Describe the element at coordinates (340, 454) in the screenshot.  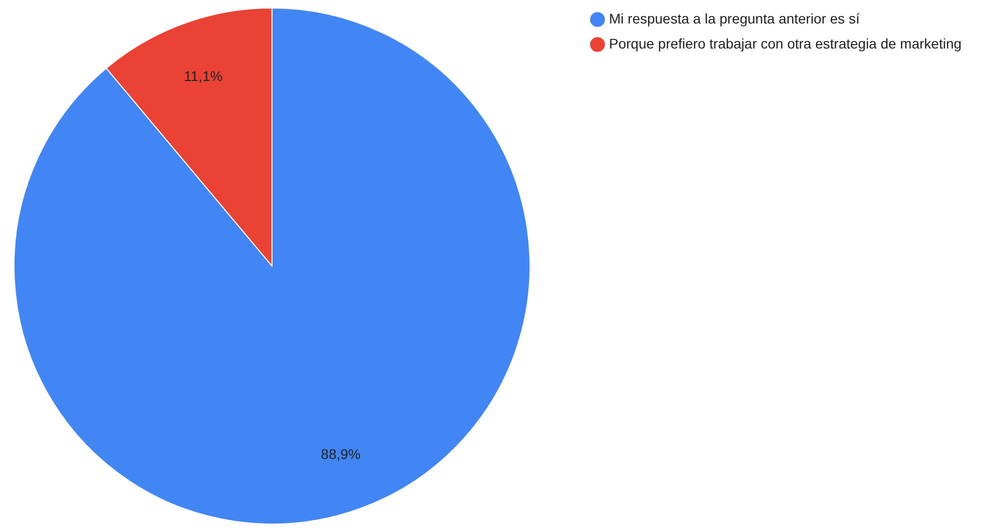
I see `data-label: 88,9%` at that location.